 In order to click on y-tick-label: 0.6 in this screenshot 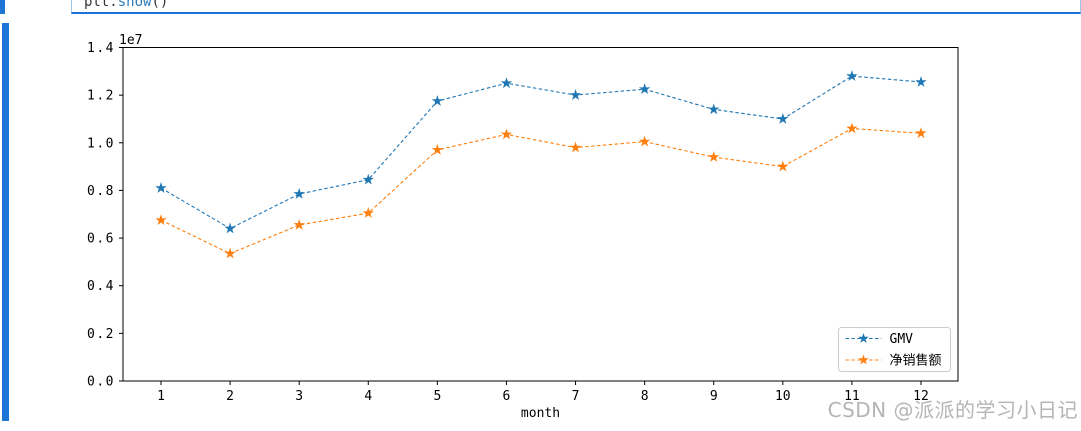, I will do `click(101, 239)`.